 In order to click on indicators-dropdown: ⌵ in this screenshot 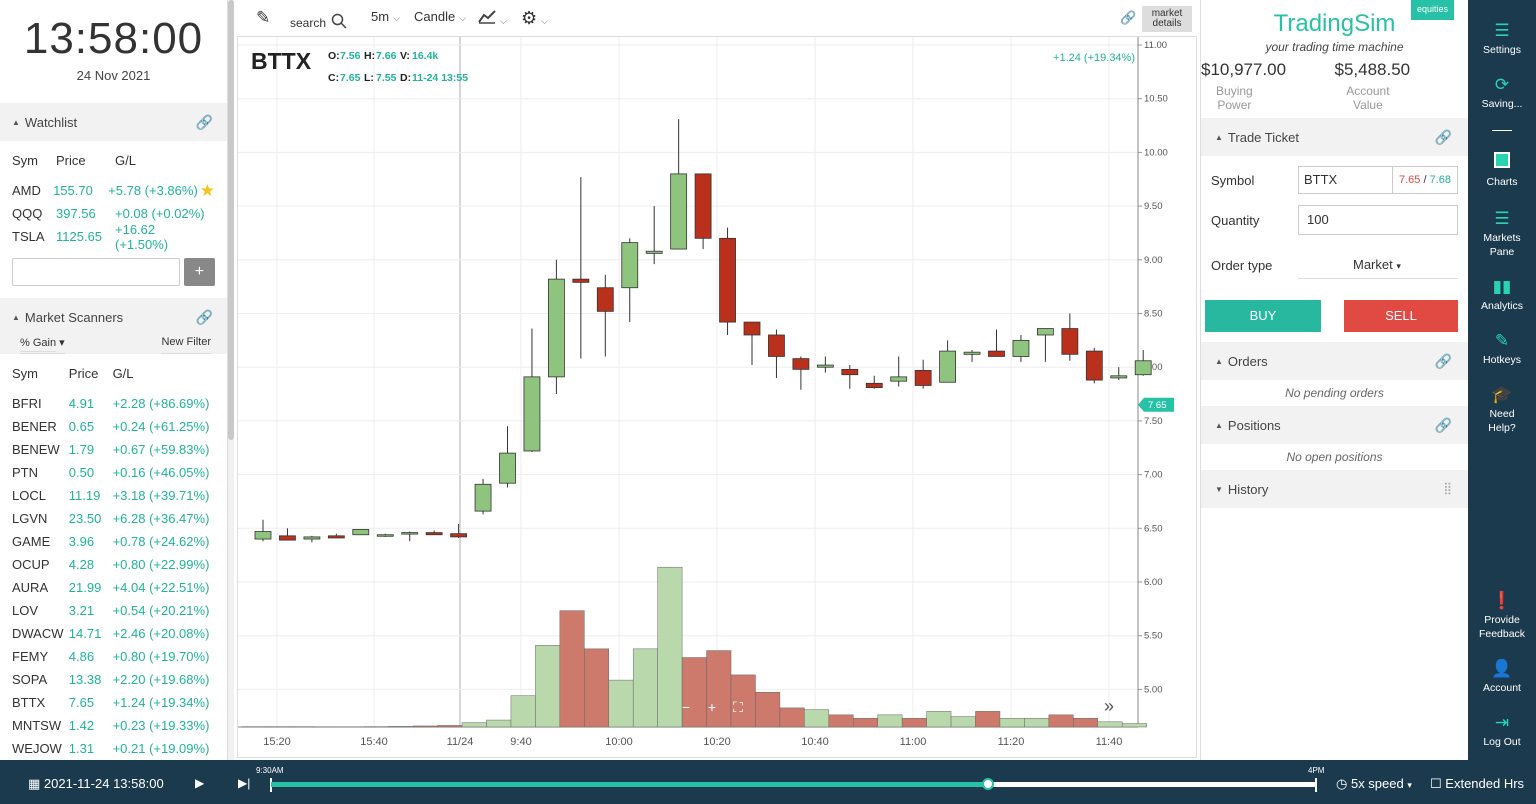, I will do `click(492, 18)`.